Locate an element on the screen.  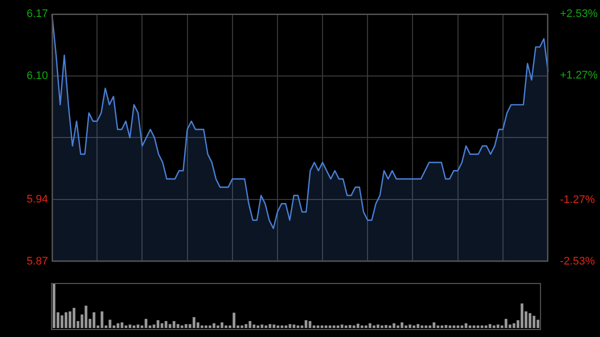
y-tick-label: 6.10 is located at coordinates (37, 76).